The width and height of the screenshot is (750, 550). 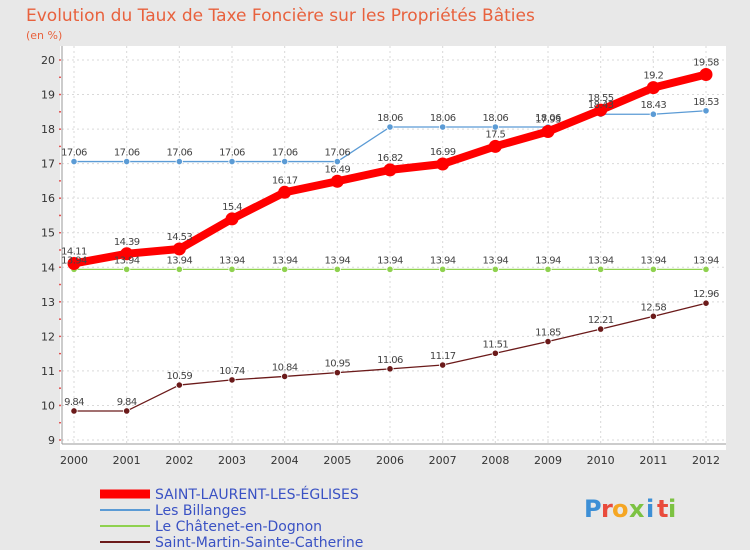 I want to click on data-label: 19.58, so click(x=706, y=63).